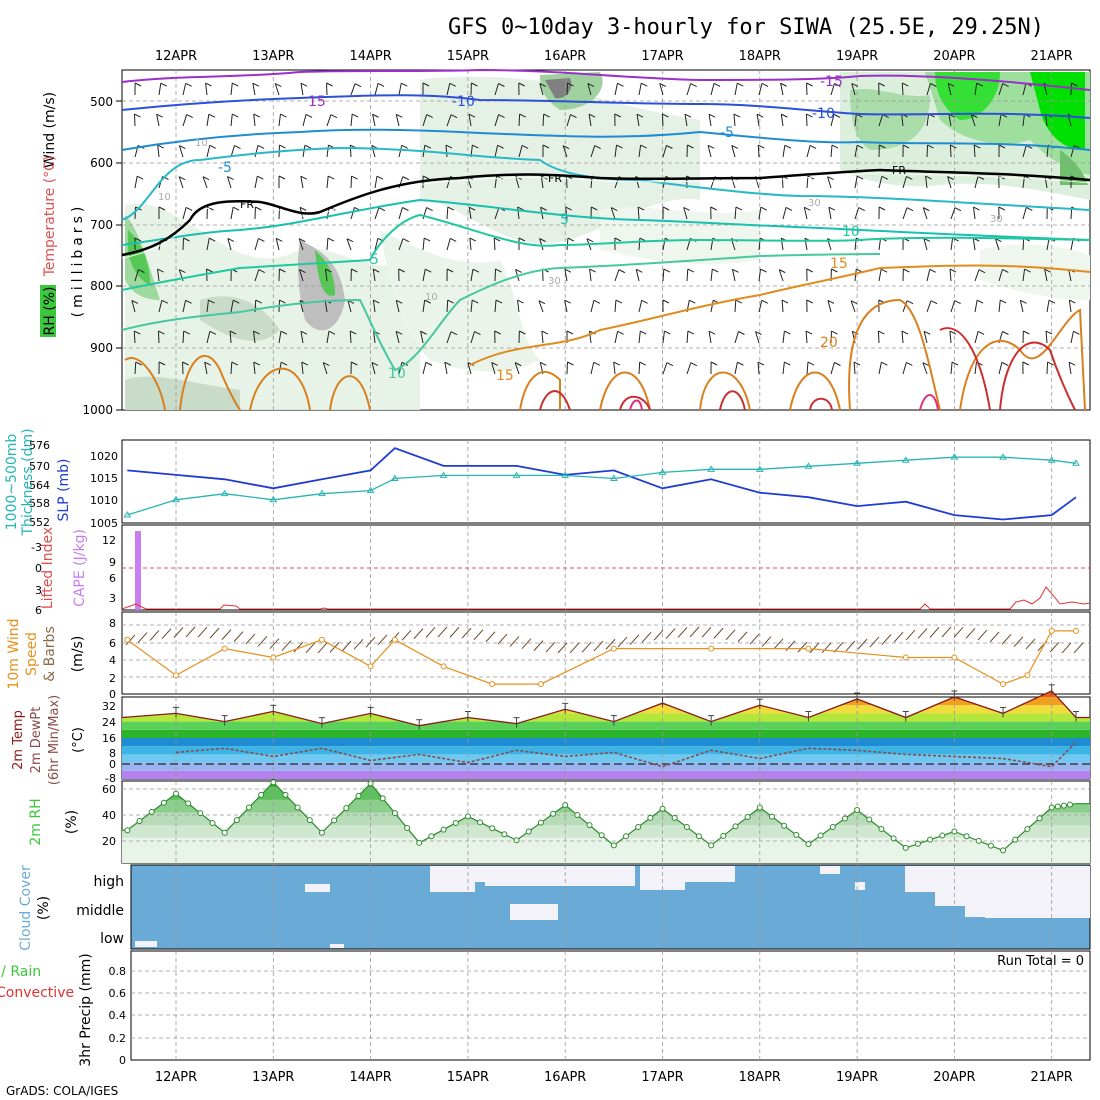 The height and width of the screenshot is (1100, 1100). What do you see at coordinates (78, 654) in the screenshot?
I see `wind-ylabel-4: (m/s)` at bounding box center [78, 654].